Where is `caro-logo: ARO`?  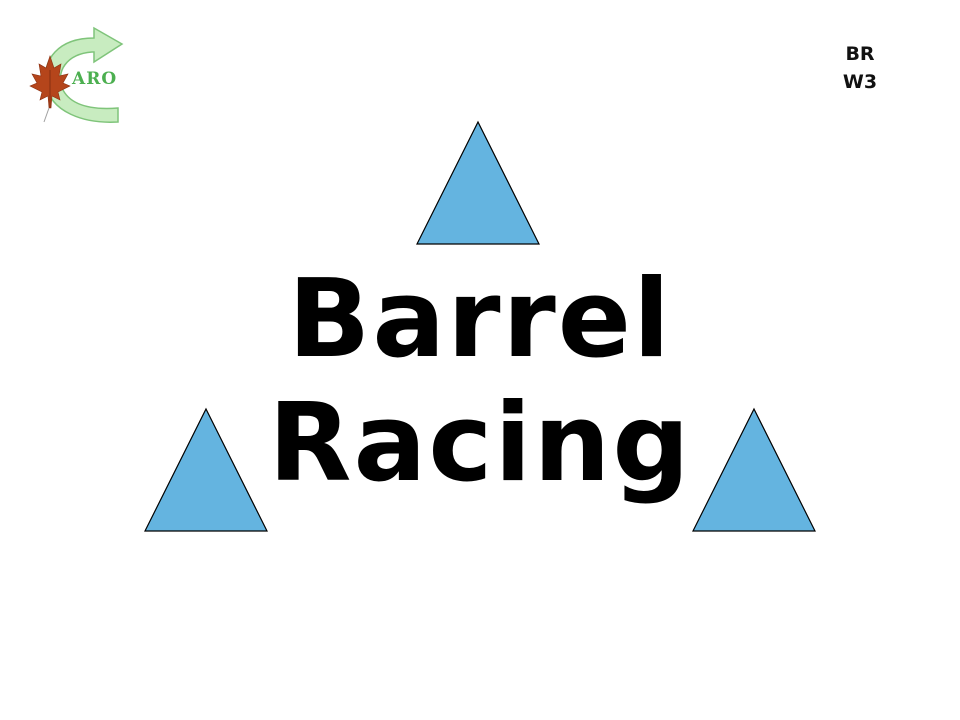 caro-logo: ARO is located at coordinates (77, 78).